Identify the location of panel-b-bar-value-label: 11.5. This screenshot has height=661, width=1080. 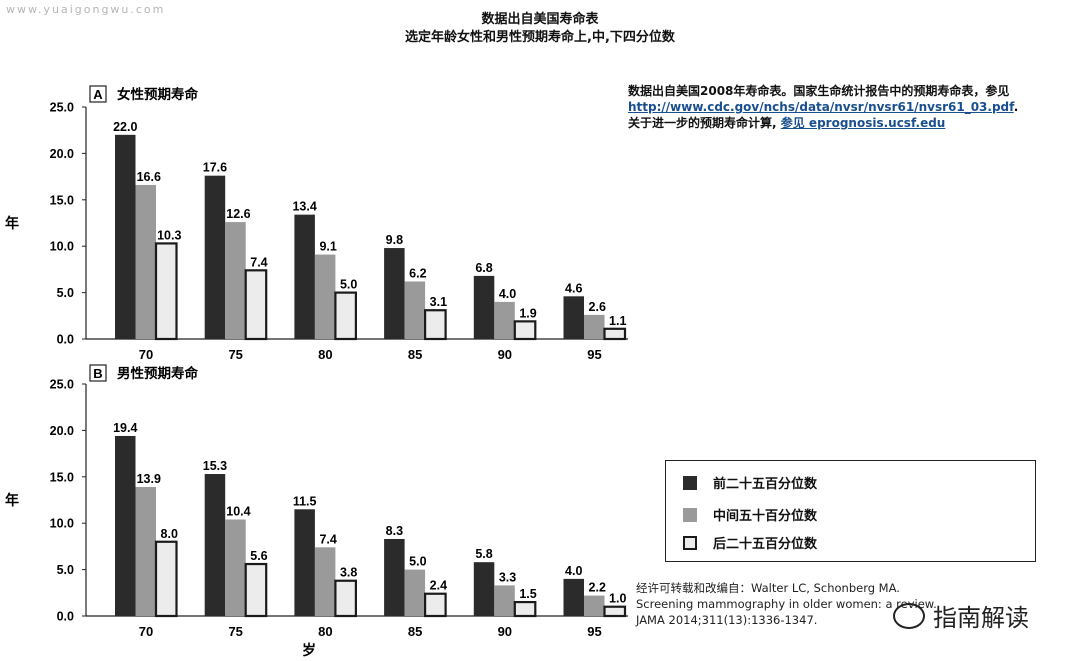
(305, 501).